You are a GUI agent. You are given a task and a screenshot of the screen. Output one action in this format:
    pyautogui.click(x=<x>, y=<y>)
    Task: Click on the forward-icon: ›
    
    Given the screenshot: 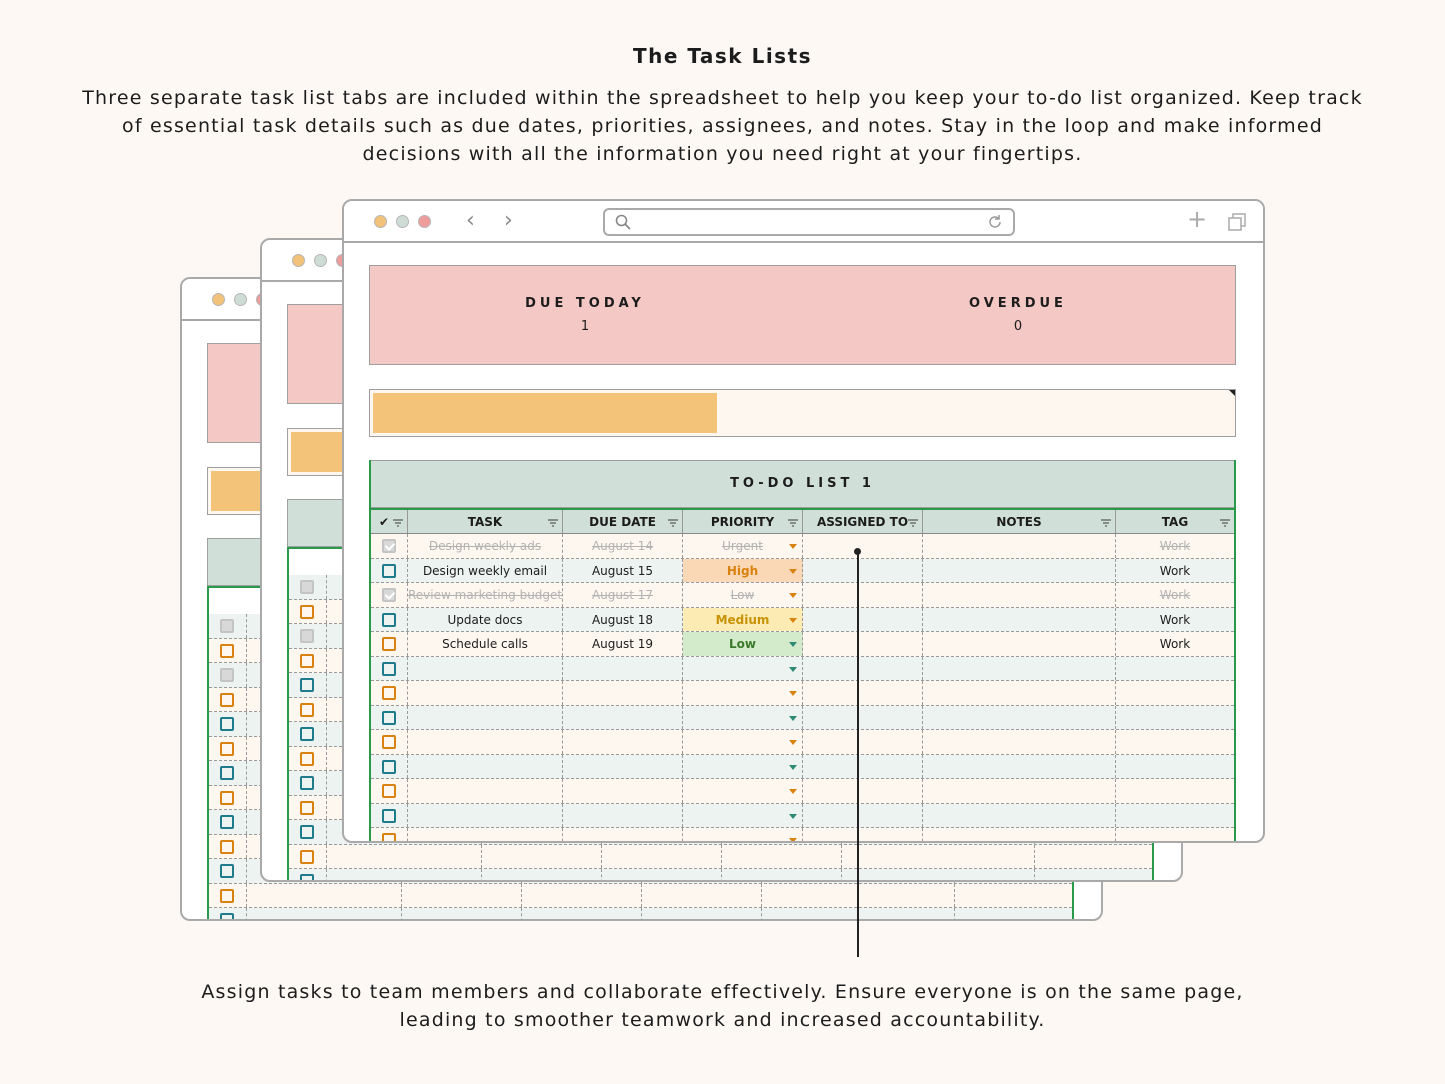 What is the action you would take?
    pyautogui.click(x=508, y=220)
    